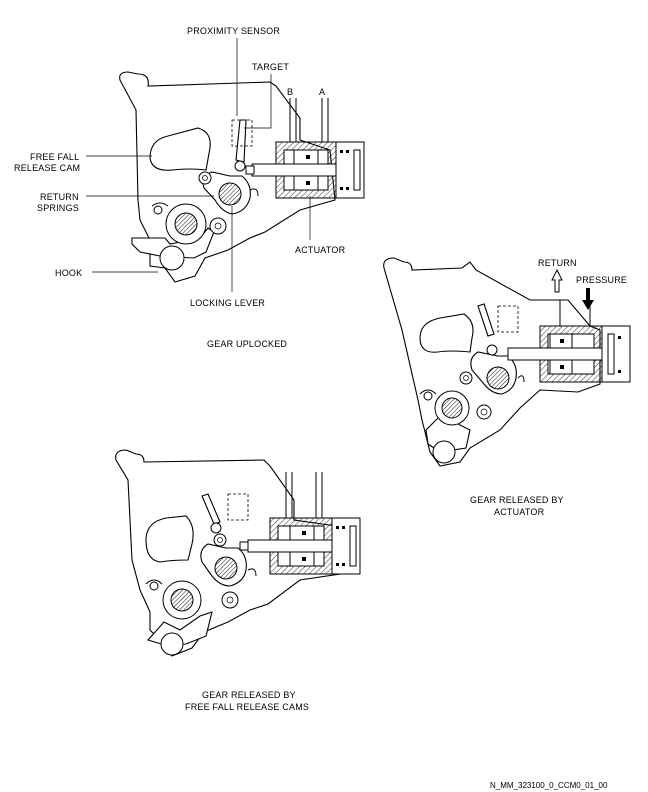 This screenshot has height=792, width=648. Describe the element at coordinates (172, 258) in the screenshot. I see `hook-roller` at that location.